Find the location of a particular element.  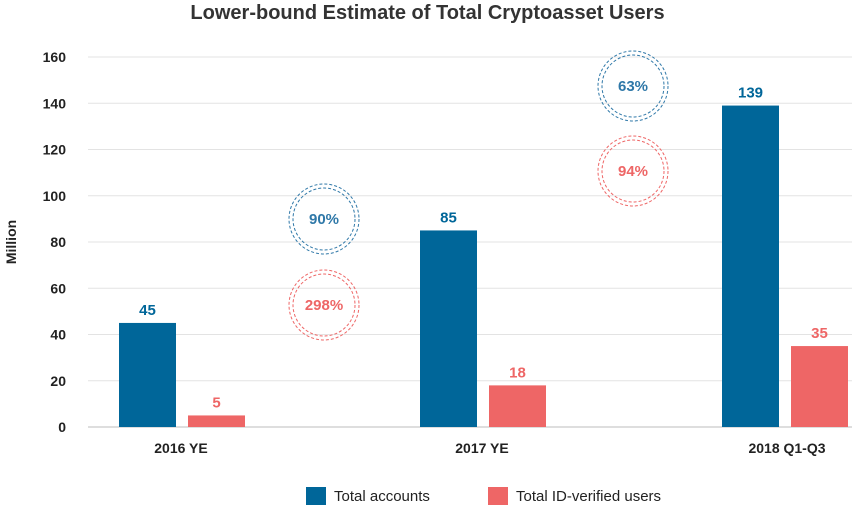

y-tick-label: 60 is located at coordinates (58, 288).